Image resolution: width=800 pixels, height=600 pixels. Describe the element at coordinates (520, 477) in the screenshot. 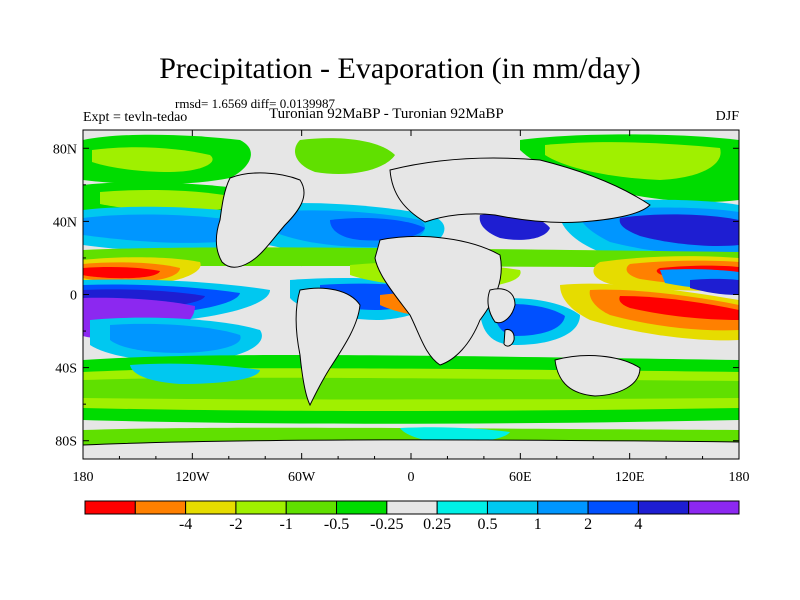

I see `x-tick-label: 60E` at that location.